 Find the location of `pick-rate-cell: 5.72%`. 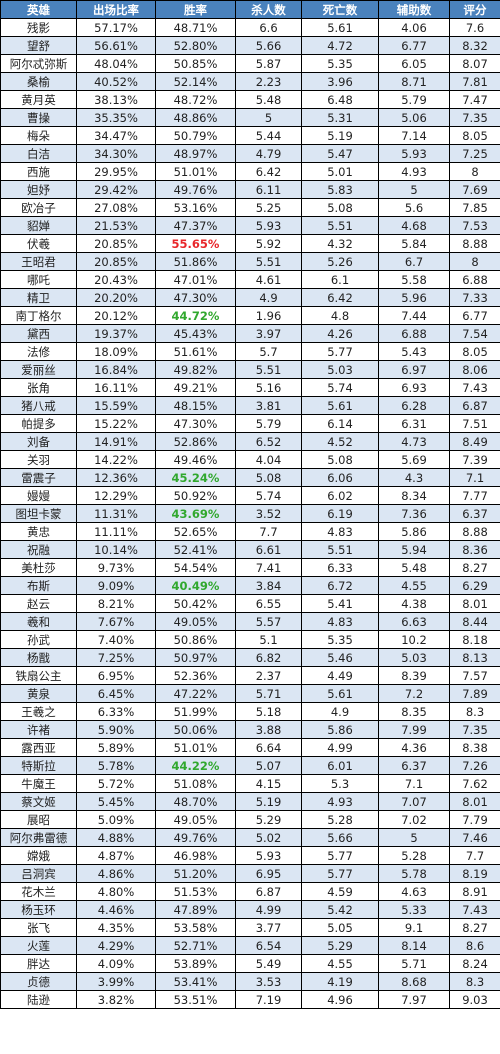

pick-rate-cell: 5.72% is located at coordinates (116, 783).